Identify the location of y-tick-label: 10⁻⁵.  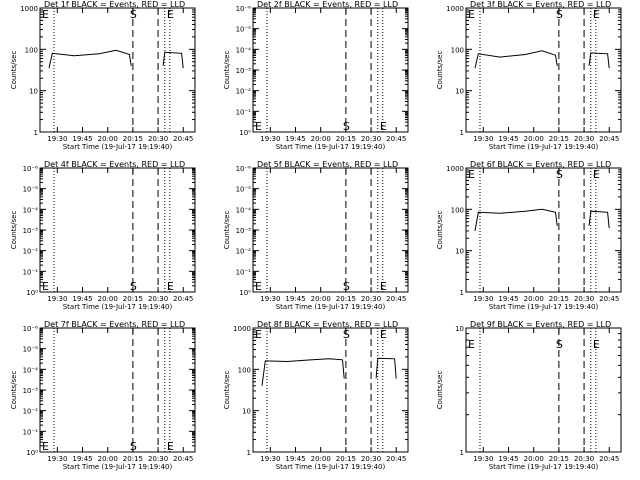
(31, 350).